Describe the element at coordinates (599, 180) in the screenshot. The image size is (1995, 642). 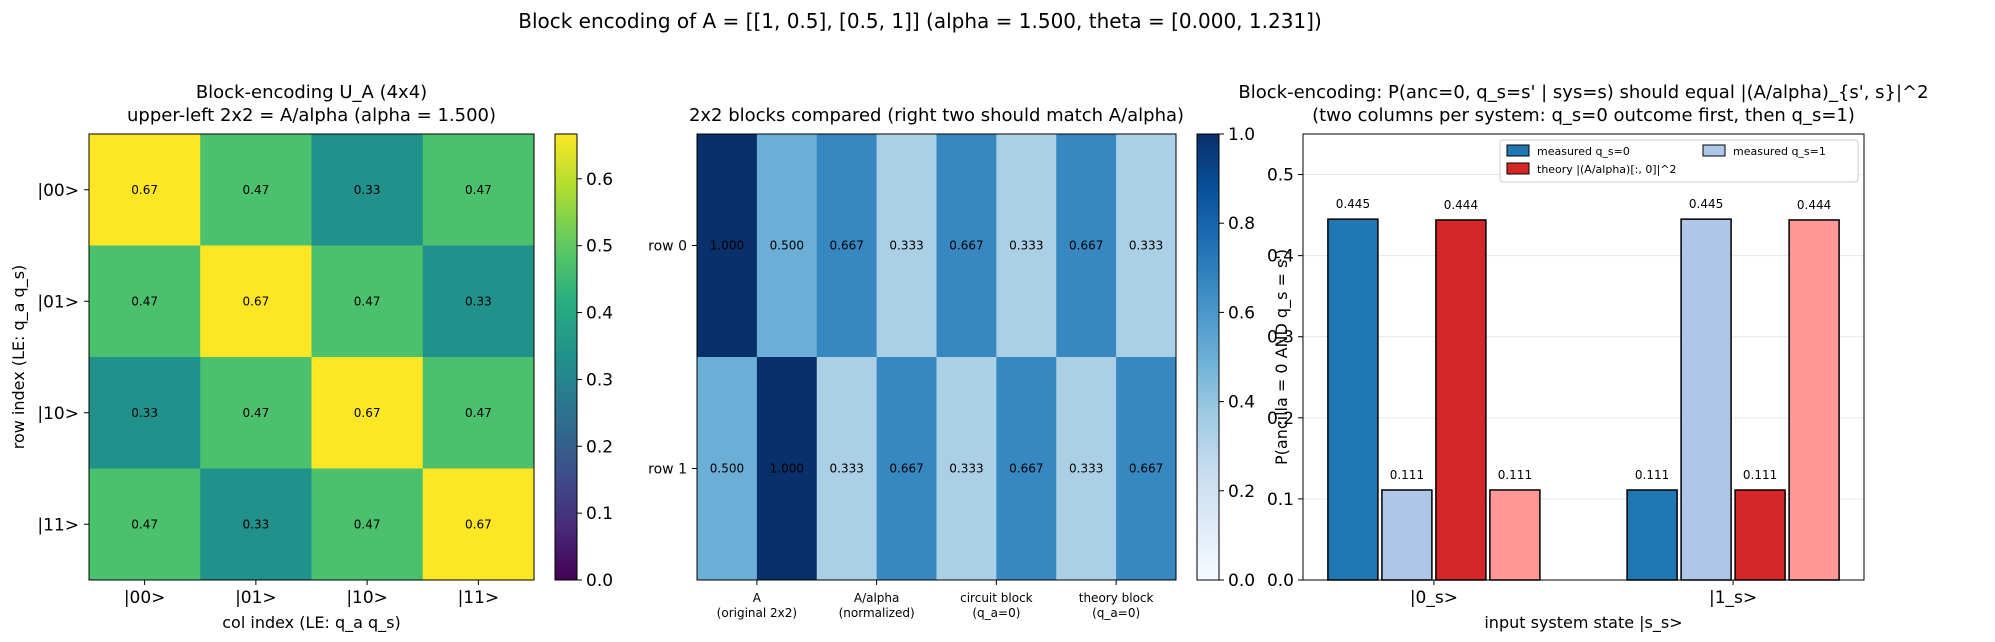
I see `p1-colorbar-tick-label: 0.6` at that location.